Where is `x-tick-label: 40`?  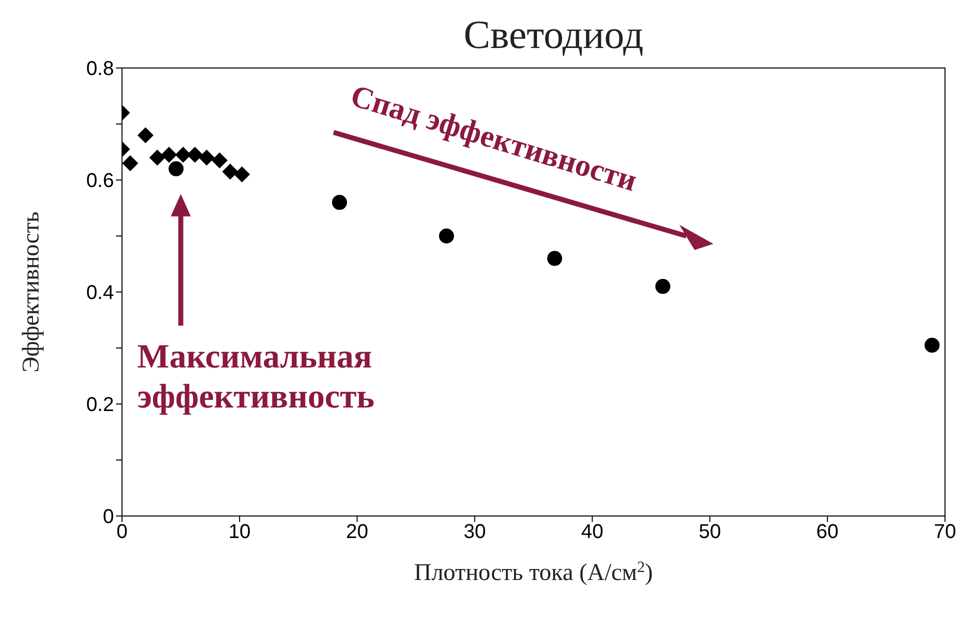
x-tick-label: 40 is located at coordinates (592, 532).